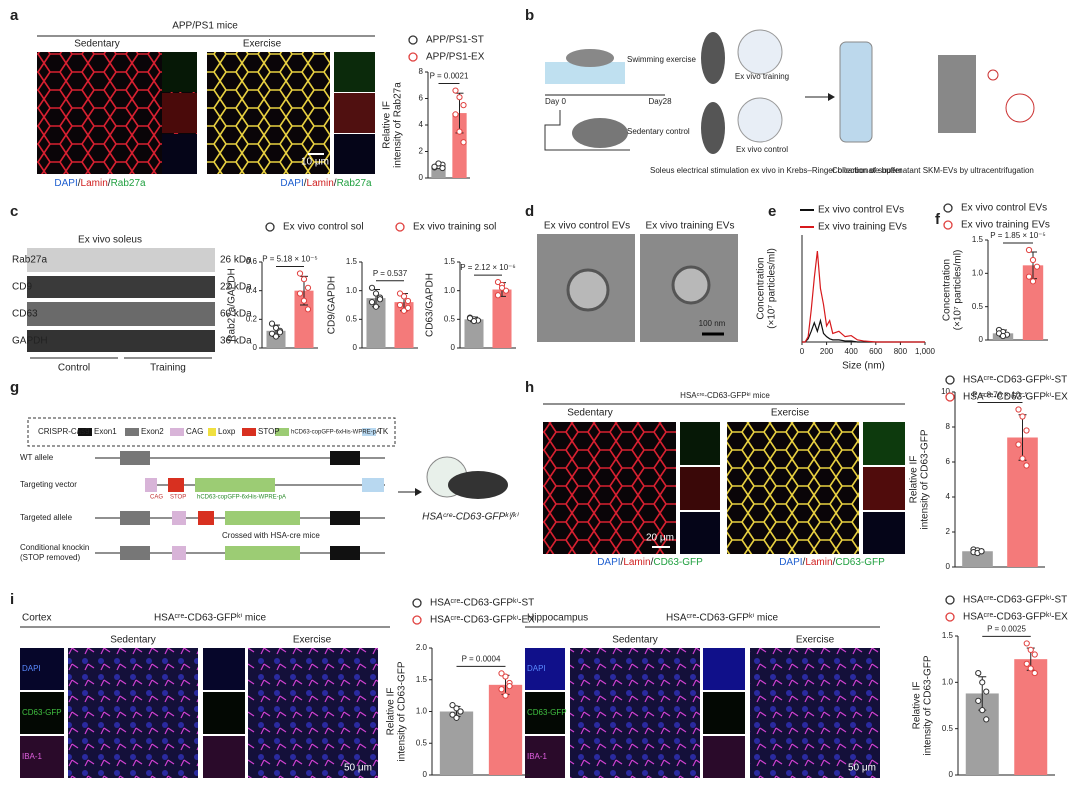  What do you see at coordinates (925, 351) in the screenshot?
I see `x-tick-label: 1,000` at bounding box center [925, 351].